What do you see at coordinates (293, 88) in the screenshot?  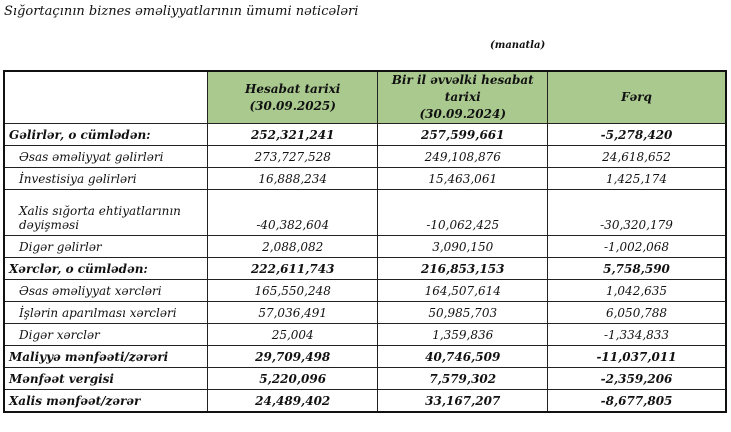 I see `header-current-title: Hesabat tarixi` at bounding box center [293, 88].